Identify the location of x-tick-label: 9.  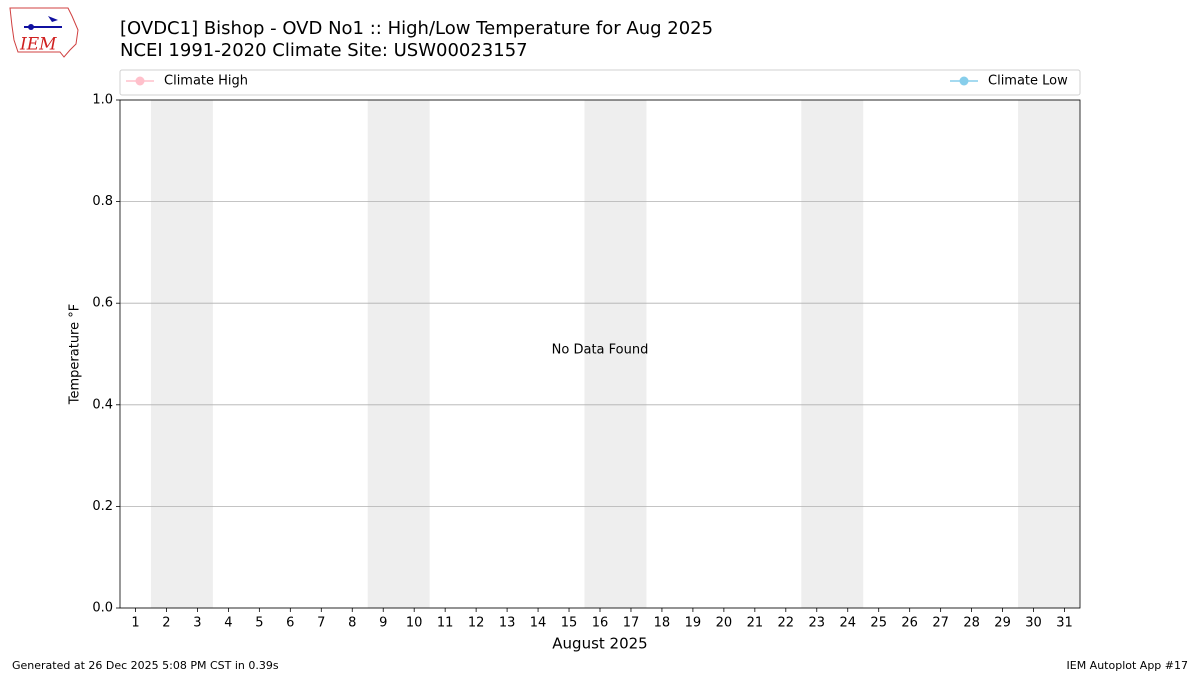
(383, 623).